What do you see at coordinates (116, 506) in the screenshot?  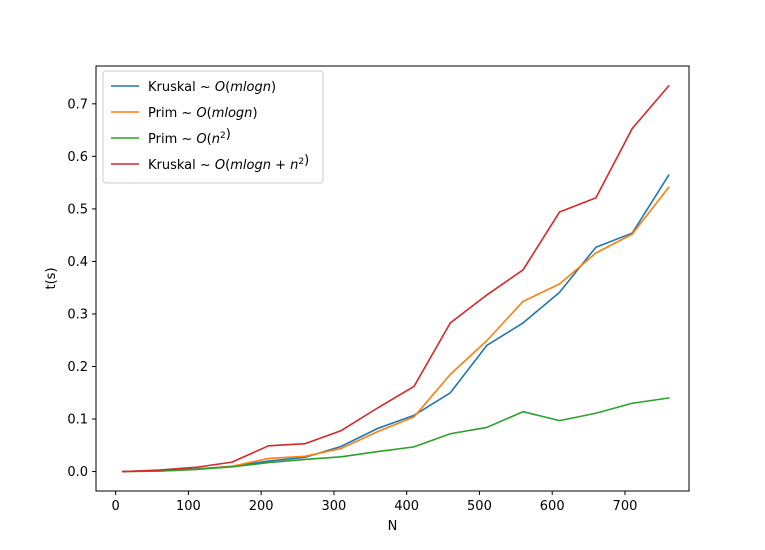 I see `x-tick-label: 0` at bounding box center [116, 506].